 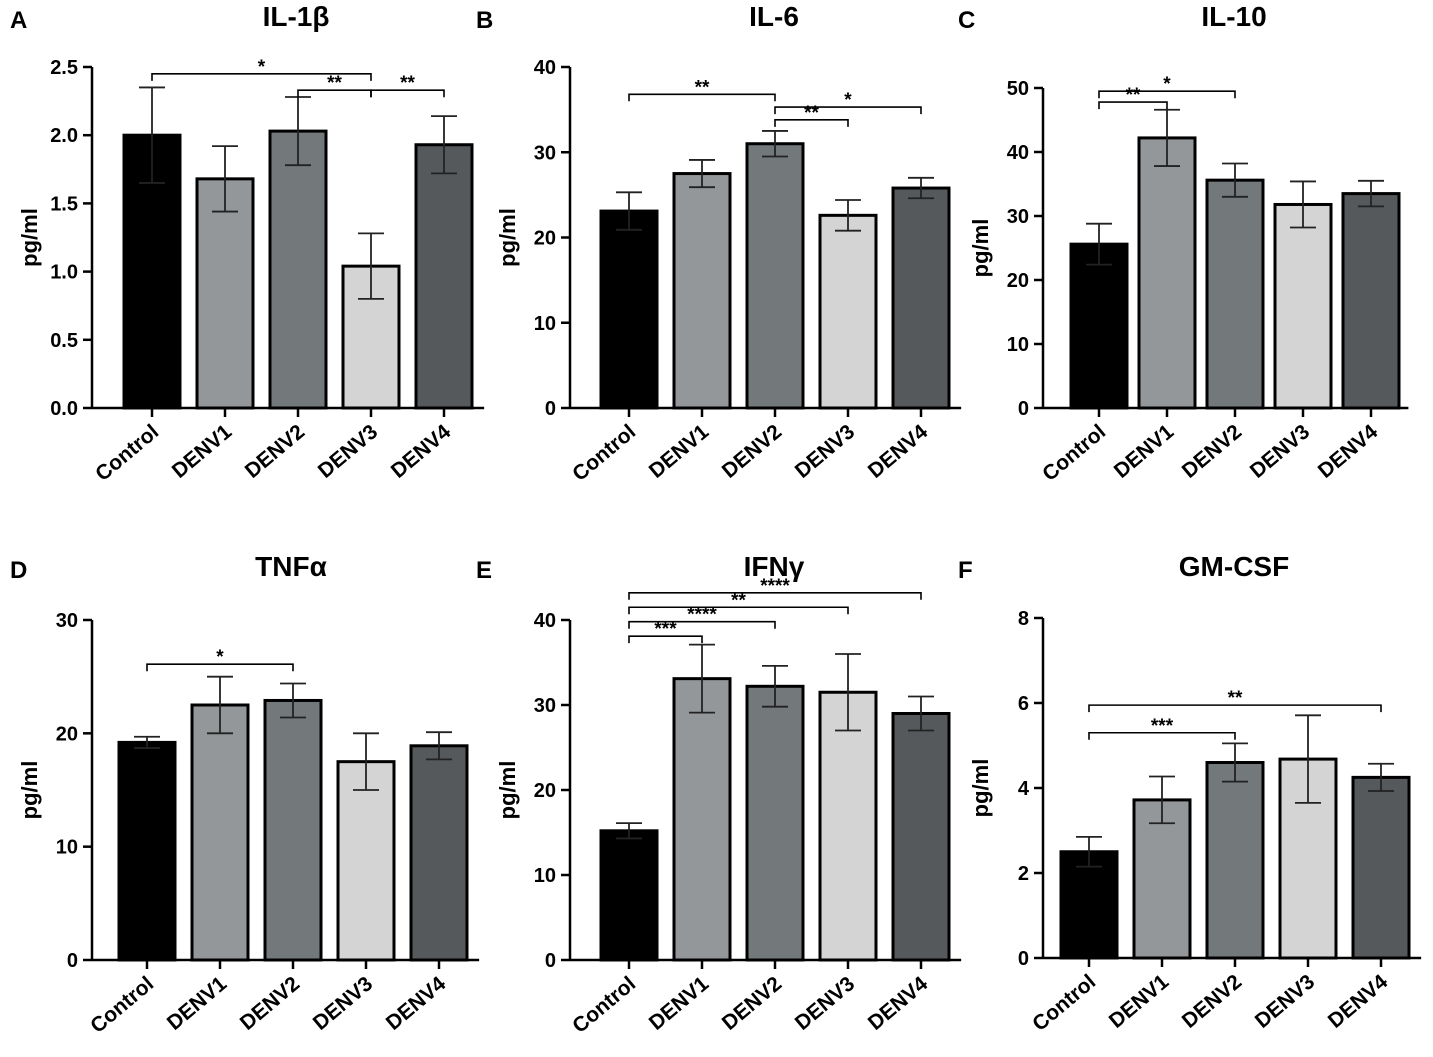 I want to click on y-tick-label: 1.0, so click(x=64, y=273).